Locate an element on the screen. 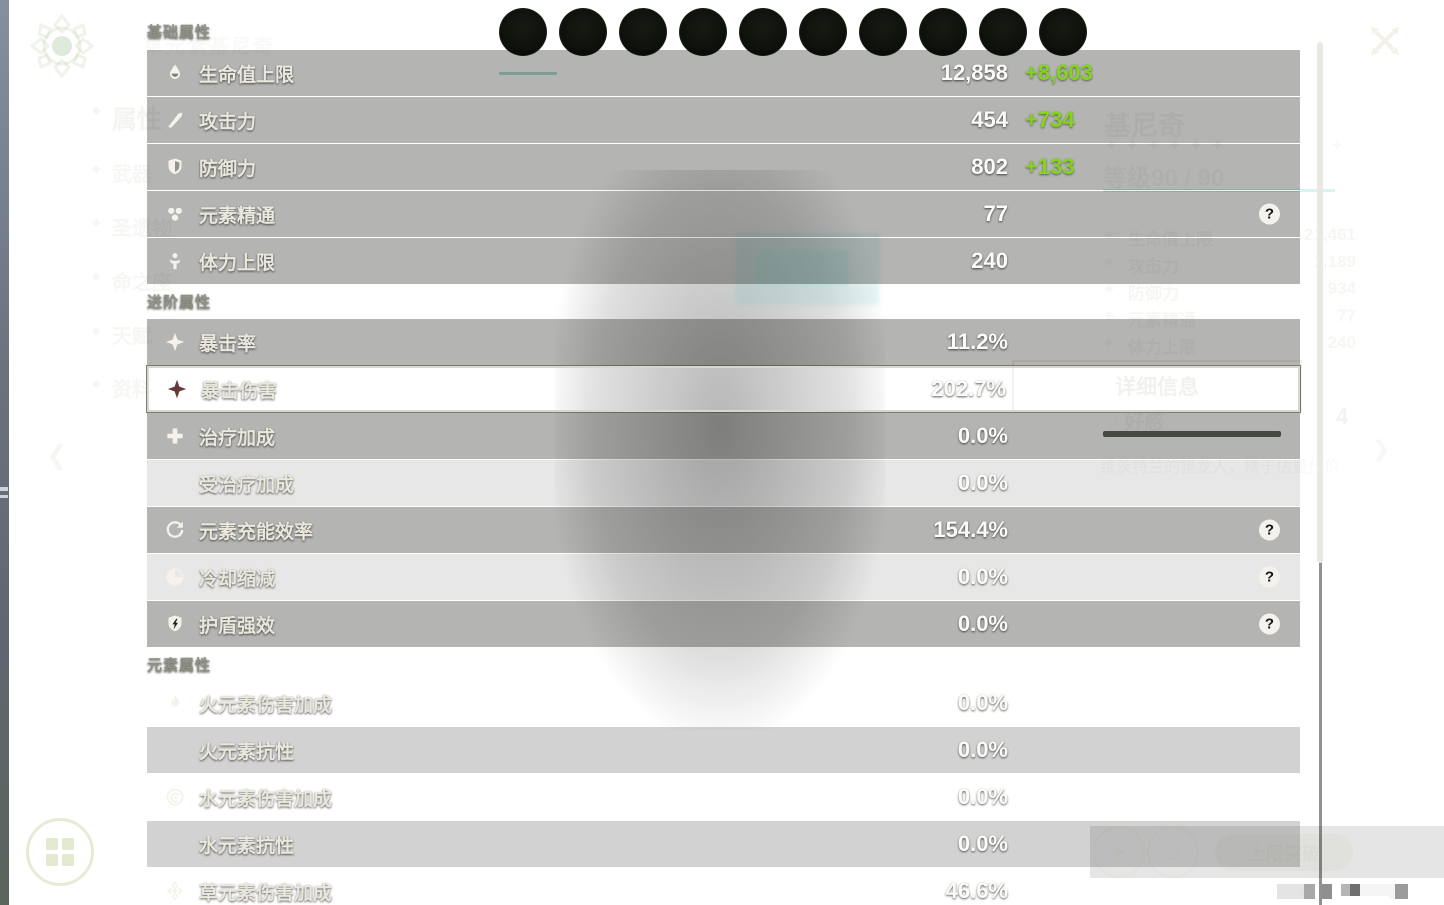  stat-label: 暴击率 is located at coordinates (228, 344).